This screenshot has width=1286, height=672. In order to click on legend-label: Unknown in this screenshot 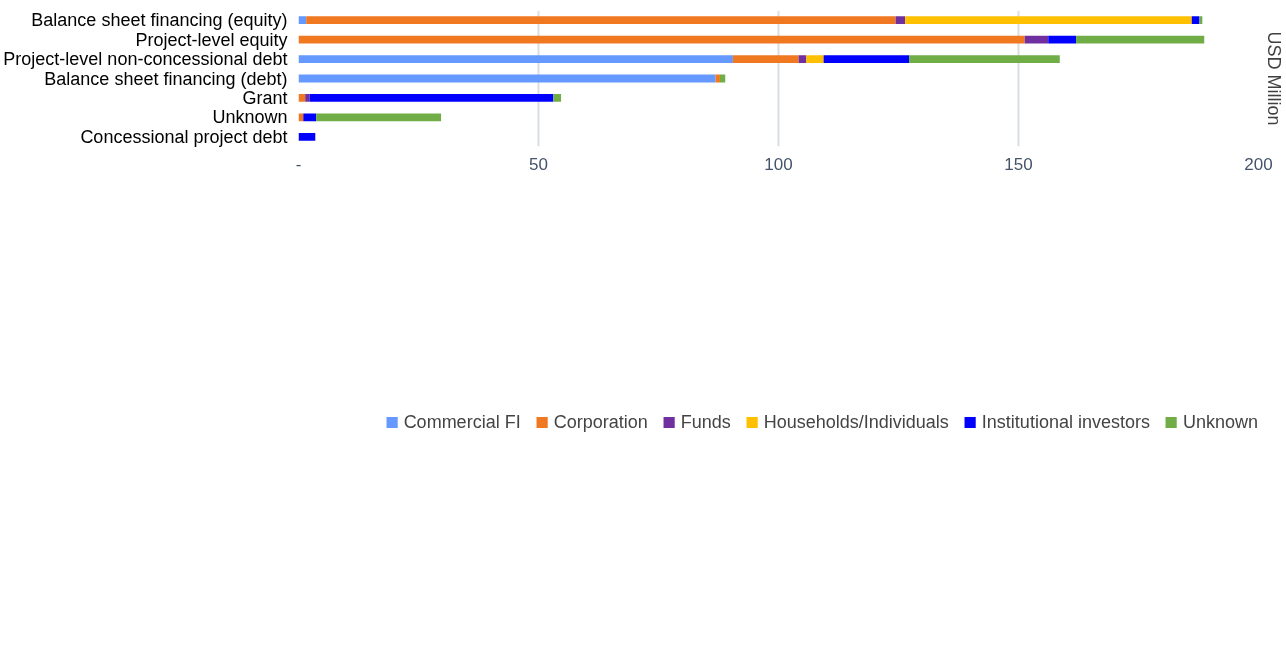, I will do `click(1220, 422)`.